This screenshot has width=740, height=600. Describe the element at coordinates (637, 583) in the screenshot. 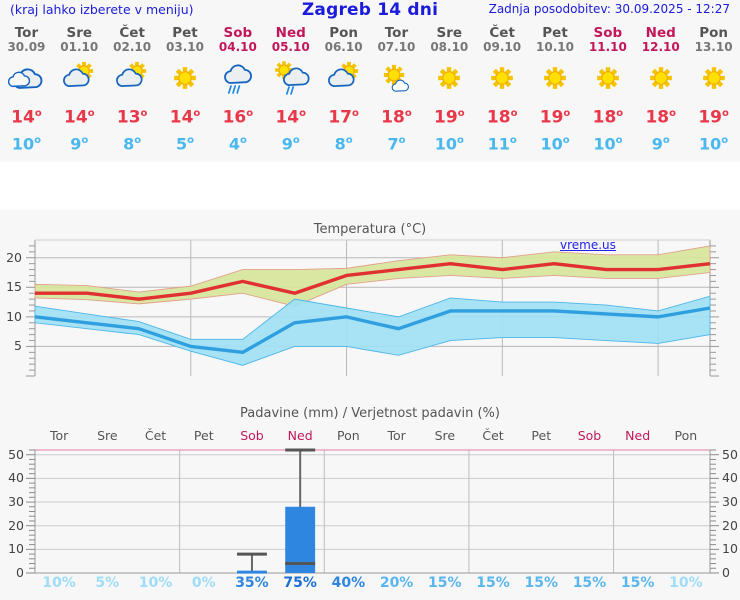

I see `precip-probability-12: 15%` at that location.